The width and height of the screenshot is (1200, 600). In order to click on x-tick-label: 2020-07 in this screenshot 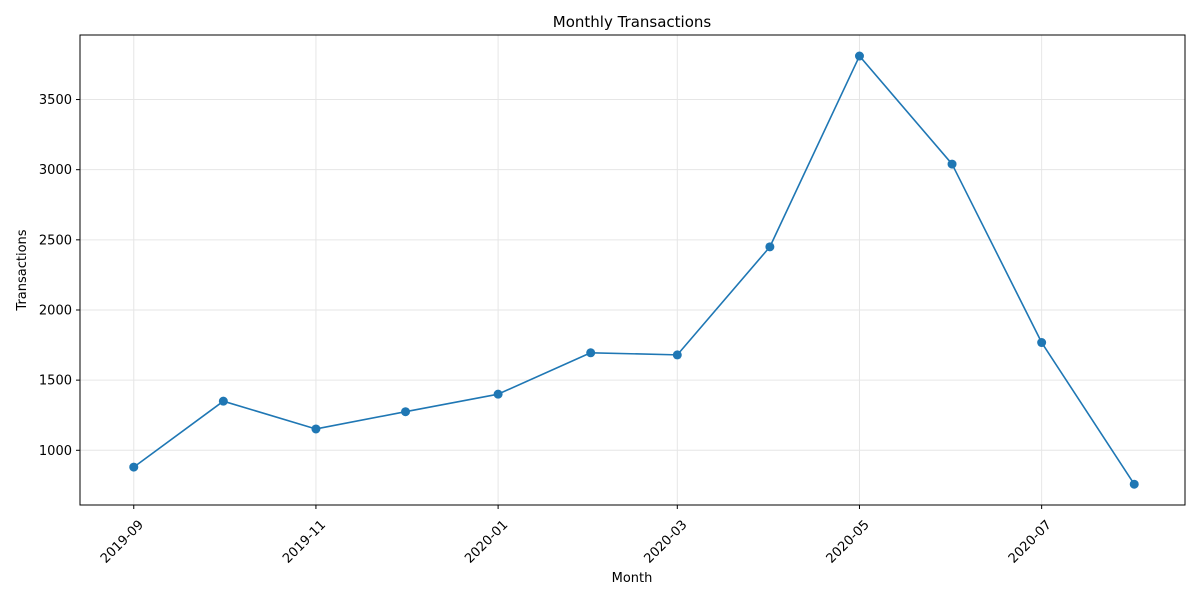, I will do `click(1030, 542)`.